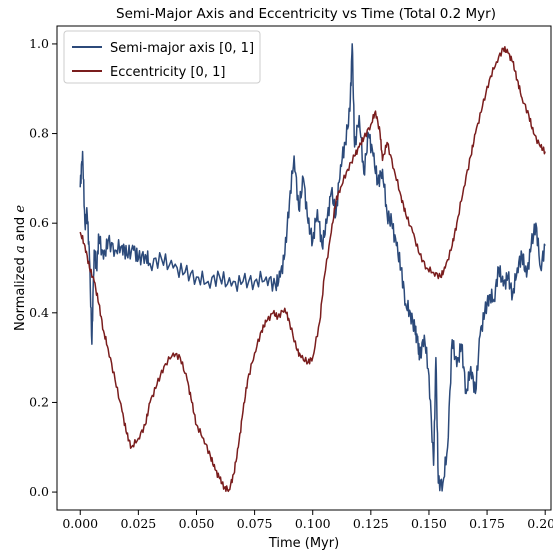 The width and height of the screenshot is (553, 554). What do you see at coordinates (167, 72) in the screenshot?
I see `legend-entry: Eccentricity [0, 1]` at bounding box center [167, 72].